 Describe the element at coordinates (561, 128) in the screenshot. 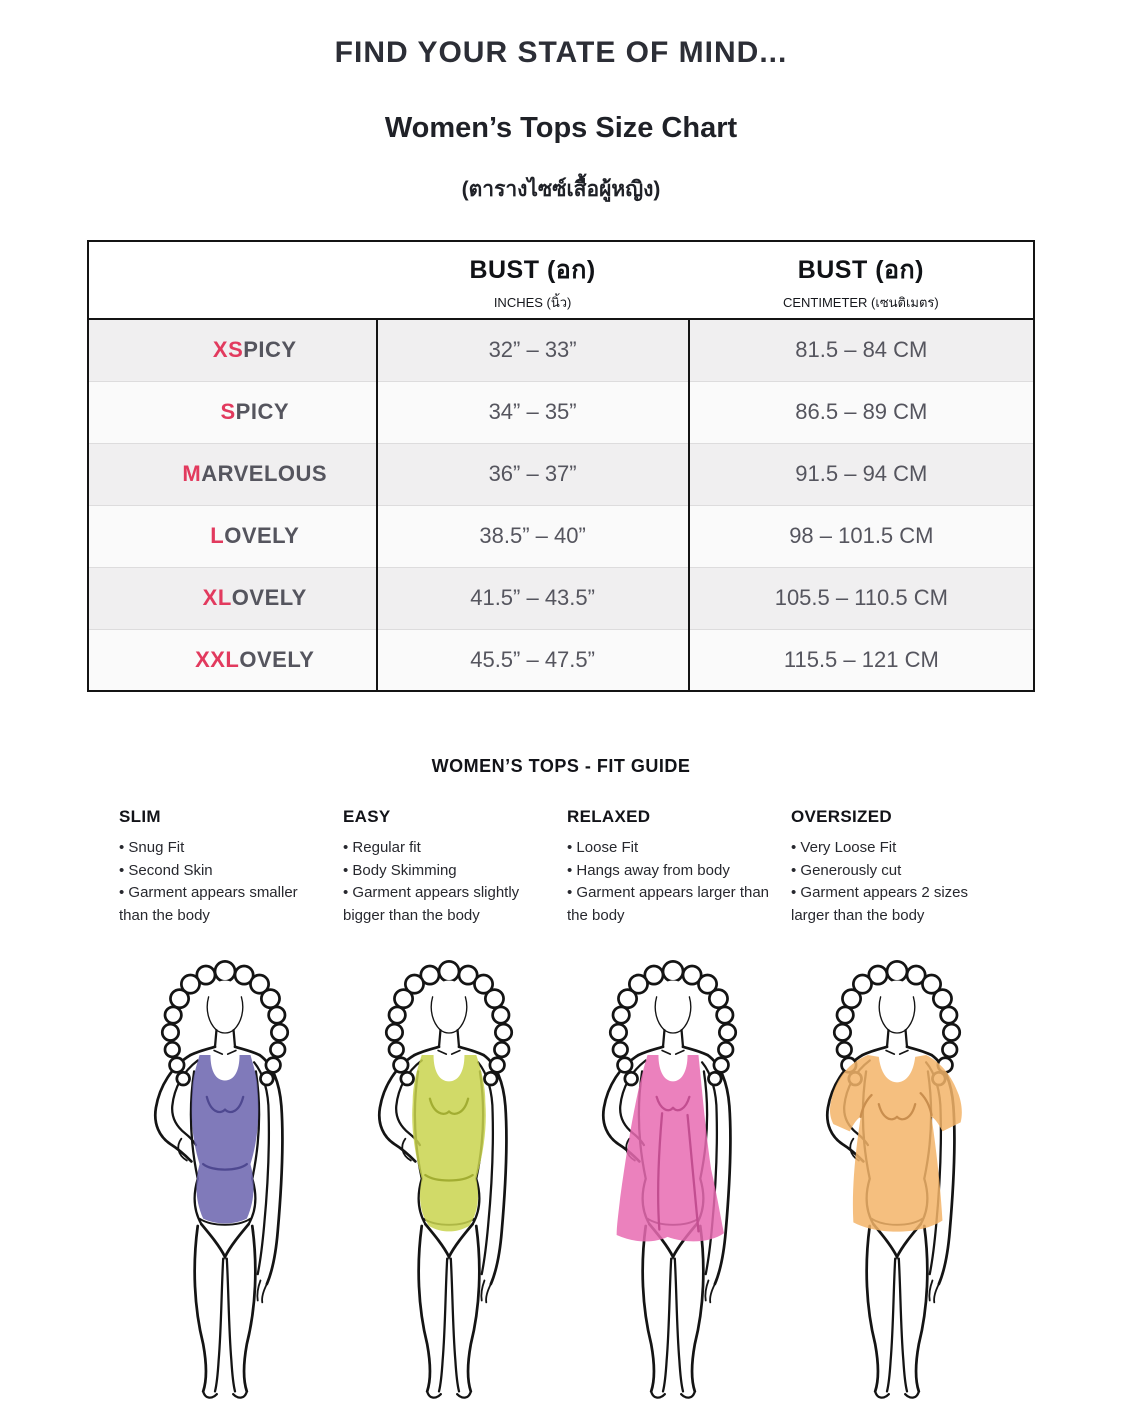

I see `page-subtitle: Women’s Tops Size Chart` at that location.